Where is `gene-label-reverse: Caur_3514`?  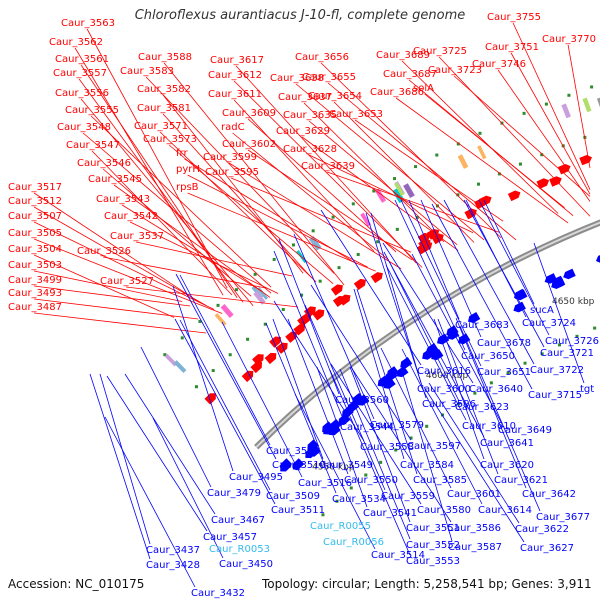 gene-label-reverse: Caur_3514 is located at coordinates (398, 555).